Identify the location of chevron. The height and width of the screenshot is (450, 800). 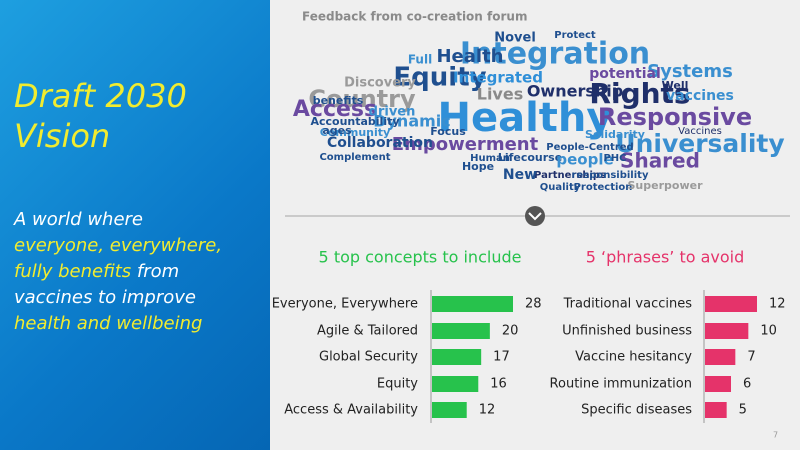
(535, 216).